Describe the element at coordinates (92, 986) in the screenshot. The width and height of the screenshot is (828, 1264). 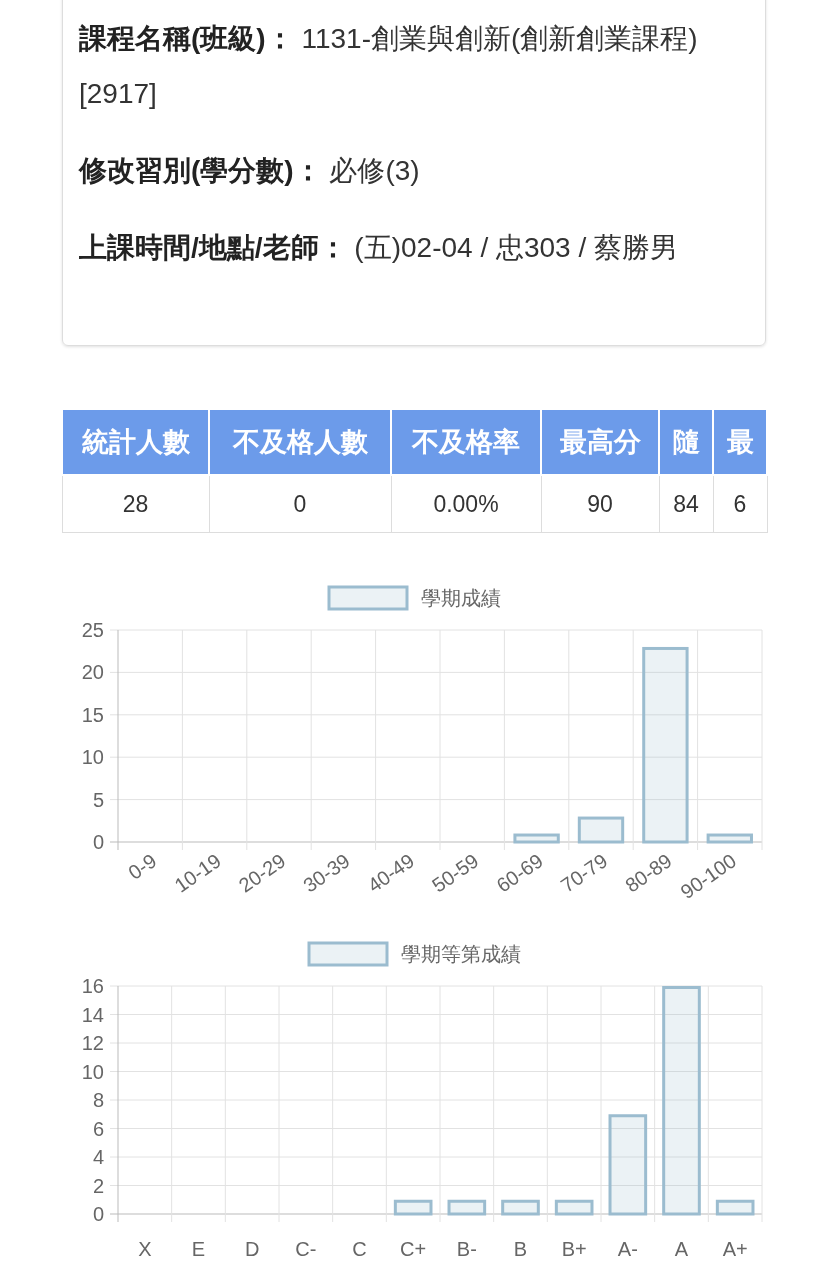
I see `y-tick-label: 16` at that location.